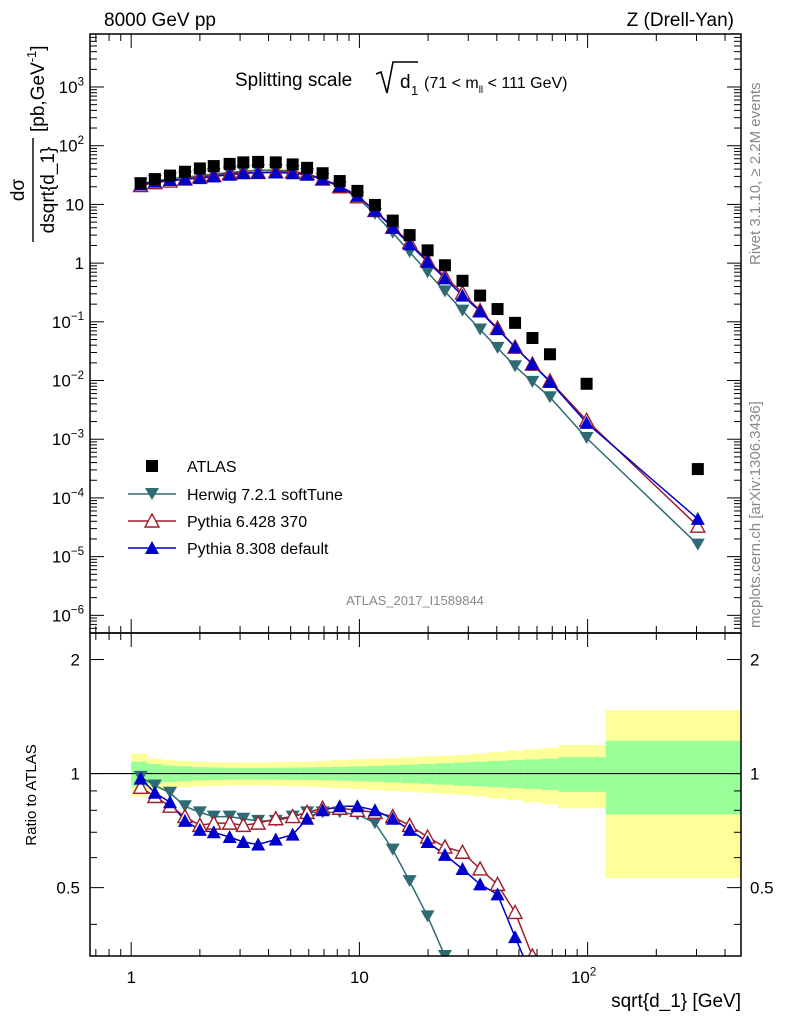 The image size is (786, 1024). I want to click on y-tick-label-base: 1, so click(79, 263).